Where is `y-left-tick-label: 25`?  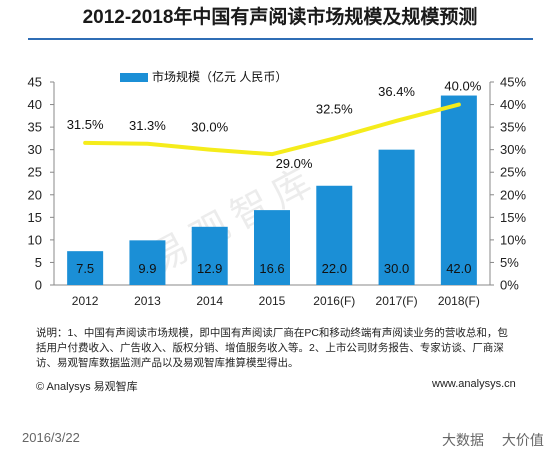
y-left-tick-label: 25 is located at coordinates (35, 172).